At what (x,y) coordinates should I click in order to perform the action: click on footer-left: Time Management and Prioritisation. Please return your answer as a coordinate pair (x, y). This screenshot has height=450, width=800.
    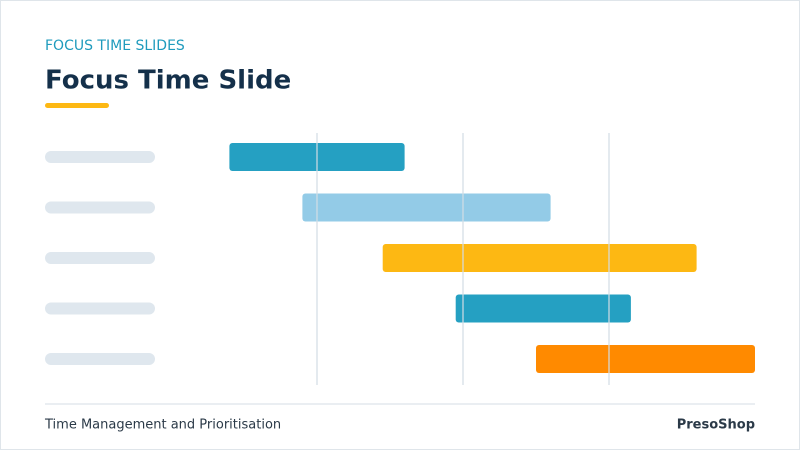
    Looking at the image, I should click on (162, 425).